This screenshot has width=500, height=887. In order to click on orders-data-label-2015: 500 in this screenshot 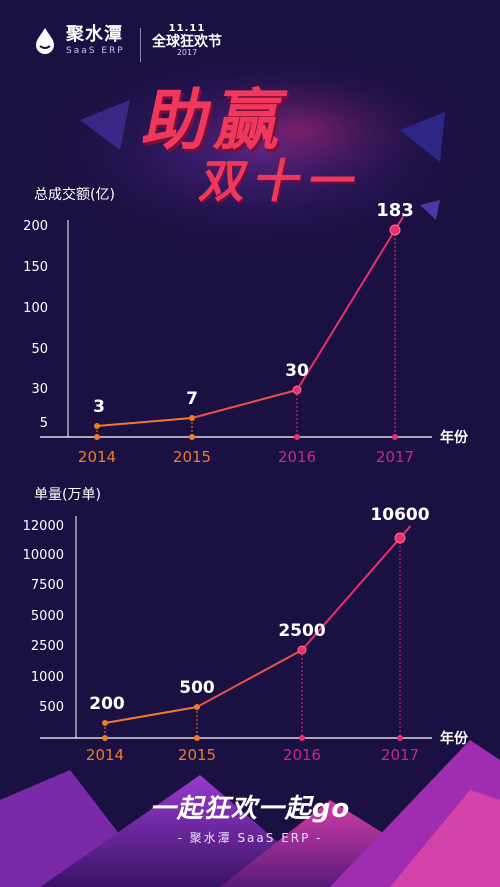, I will do `click(197, 688)`.